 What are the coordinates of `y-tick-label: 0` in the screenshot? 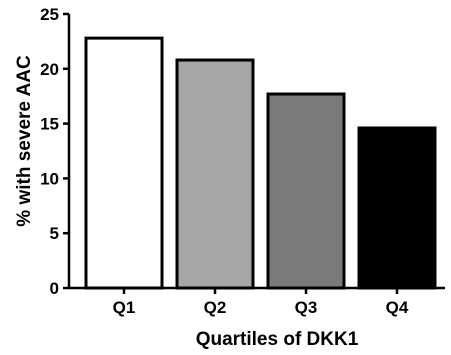 It's located at (54, 288).